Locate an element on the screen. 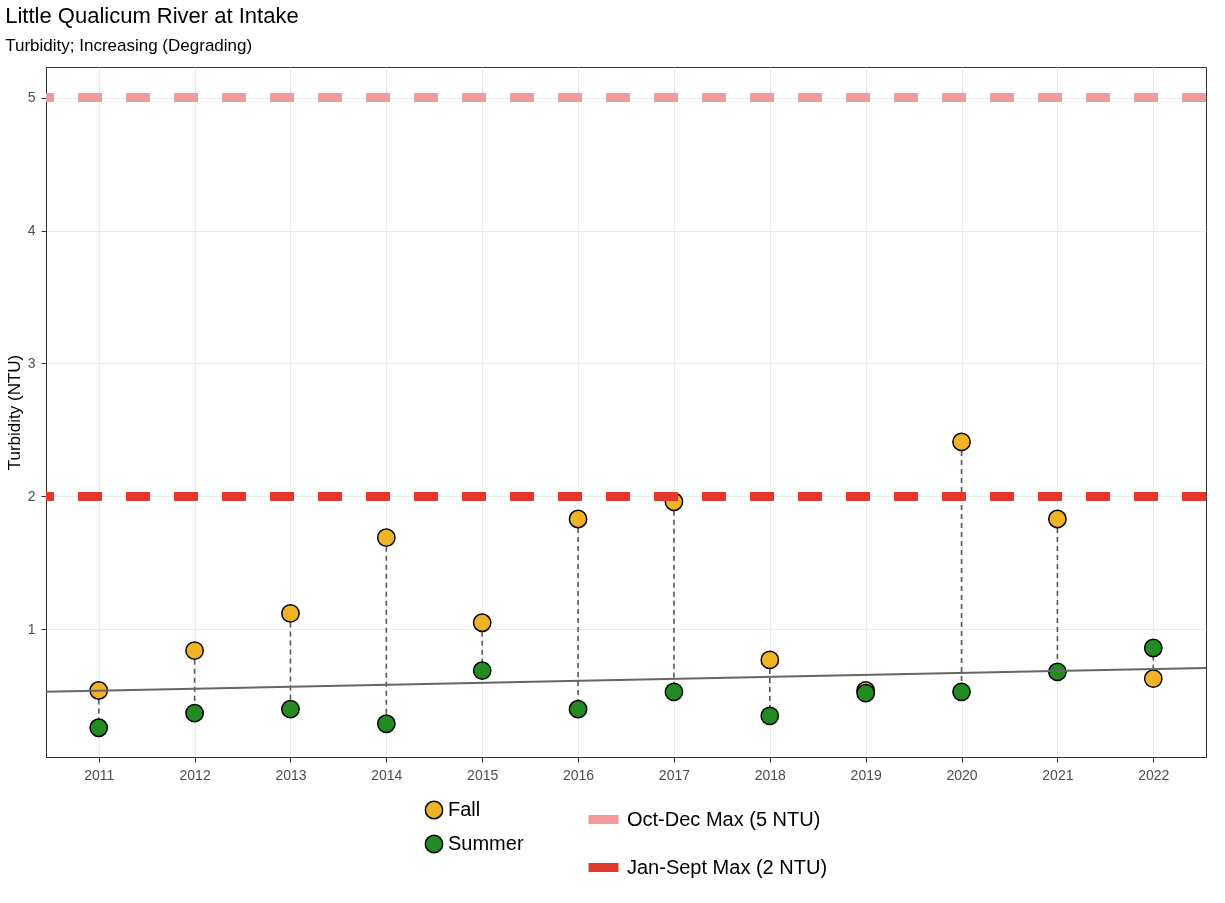 The width and height of the screenshot is (1225, 903). y-axis-title: Turbidity (NTU) is located at coordinates (14, 412).